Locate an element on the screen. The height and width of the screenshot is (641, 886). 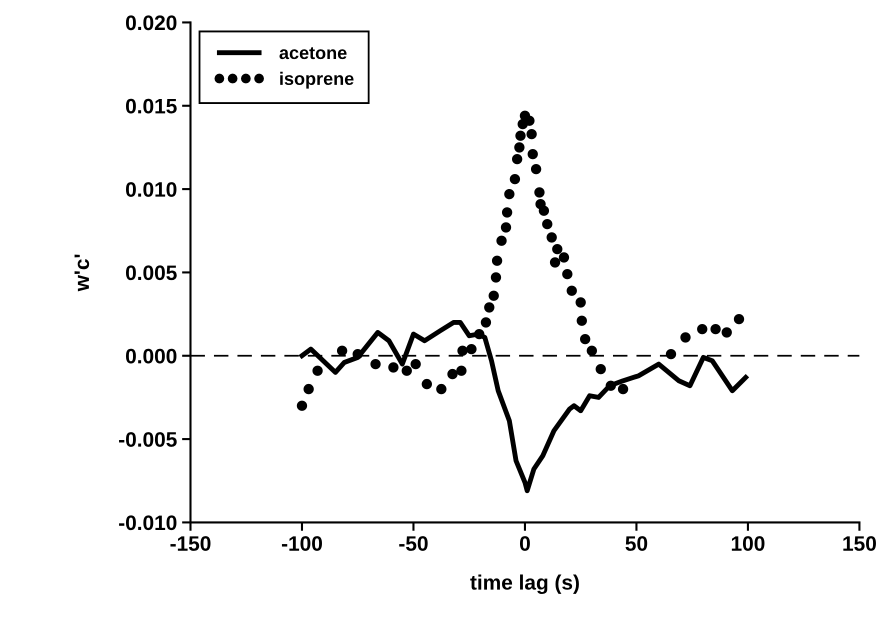
legend-label: isoprene is located at coordinates (317, 80).